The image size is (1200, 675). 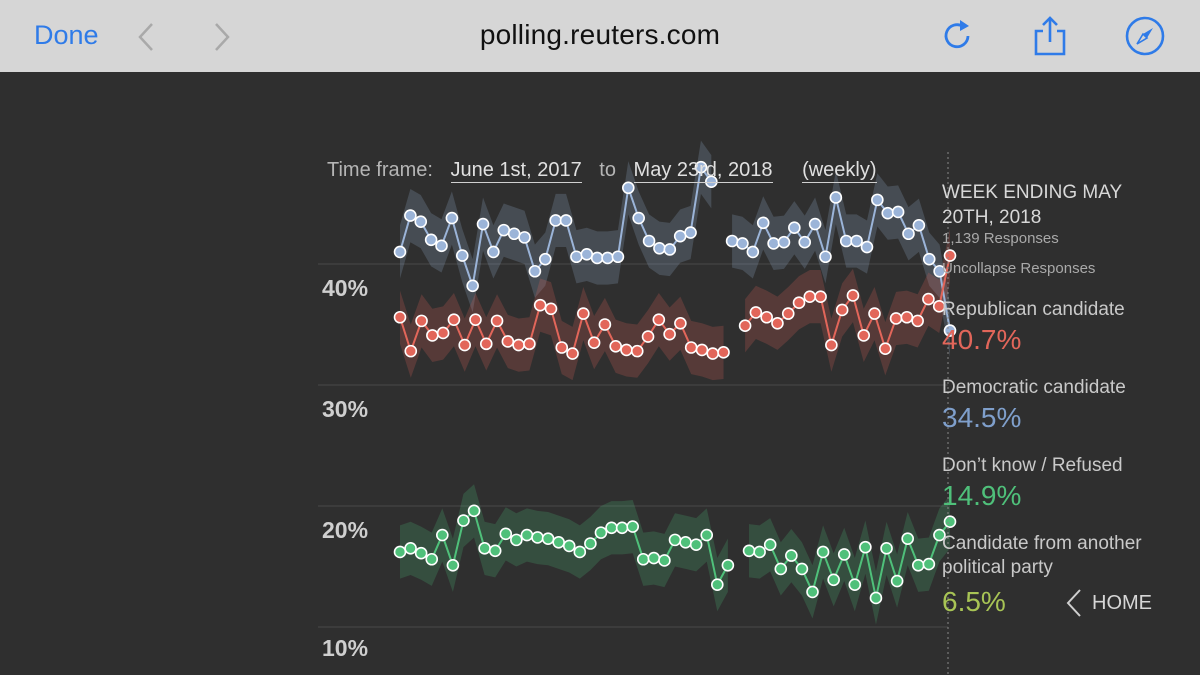 I want to click on home-link: HOME, so click(x=1109, y=603).